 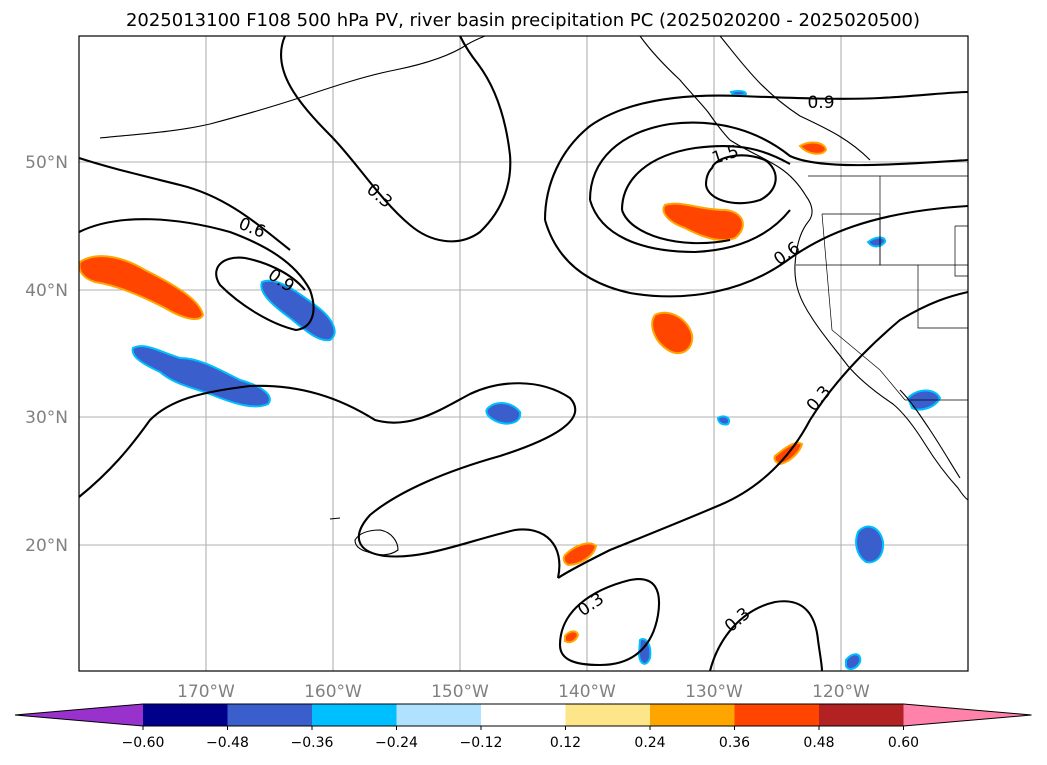 What do you see at coordinates (734, 743) in the screenshot?
I see `colorbar-tick-label: 0.36` at bounding box center [734, 743].